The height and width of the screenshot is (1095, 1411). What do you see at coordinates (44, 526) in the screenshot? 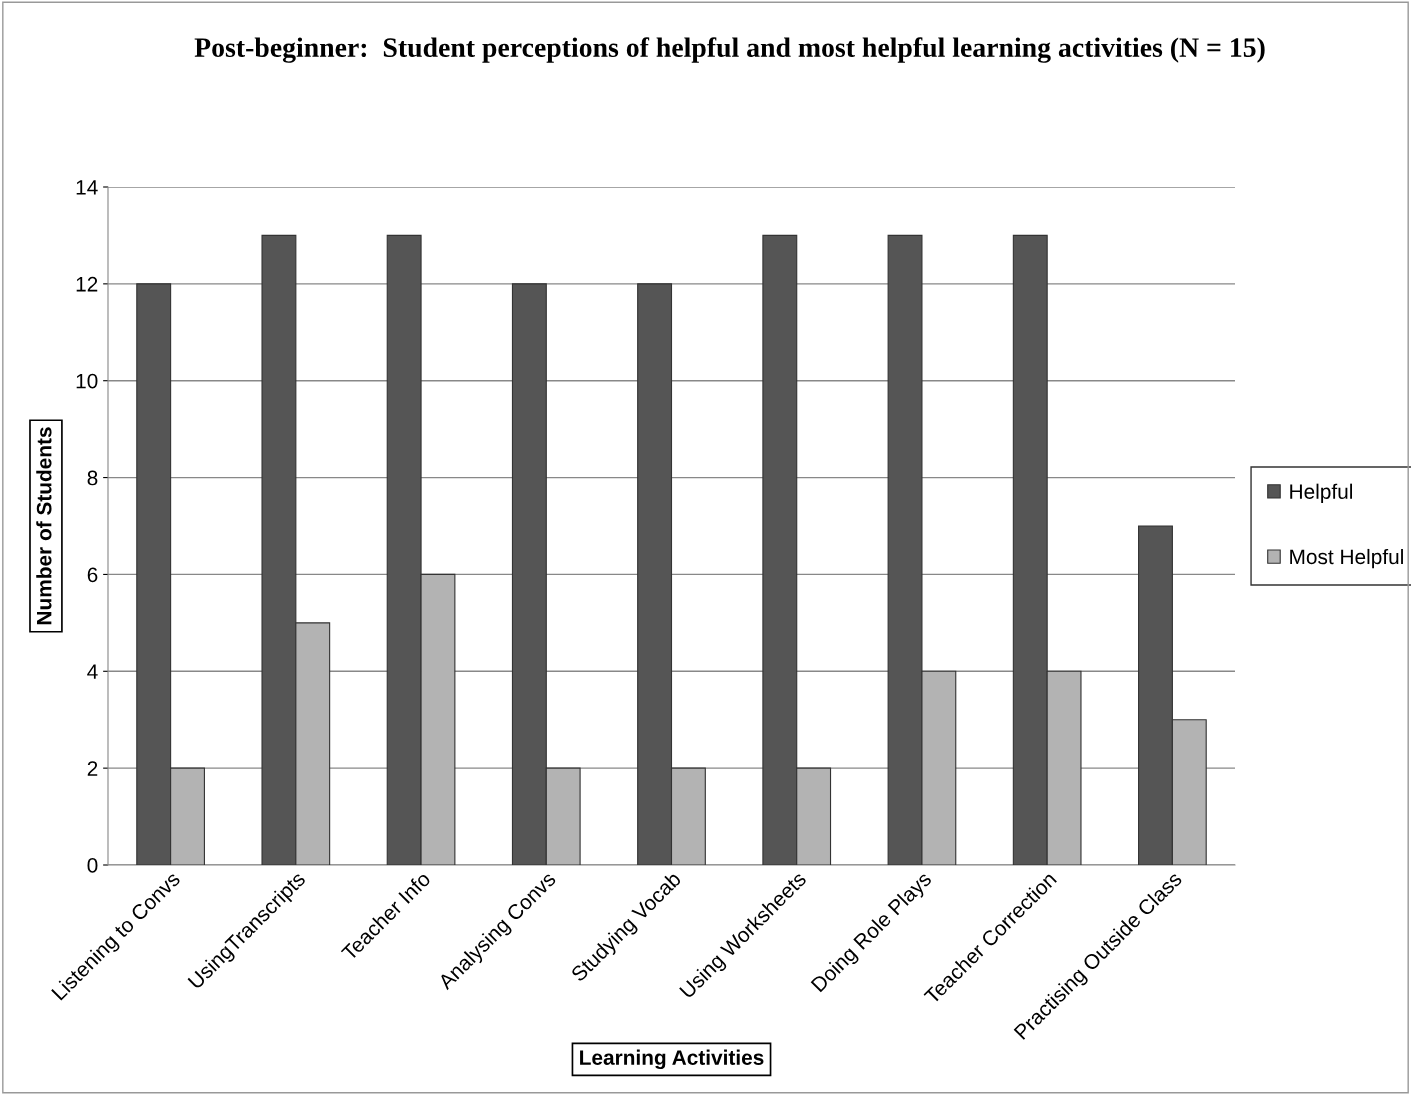
I see `y-axis-title: Number of Students` at bounding box center [44, 526].